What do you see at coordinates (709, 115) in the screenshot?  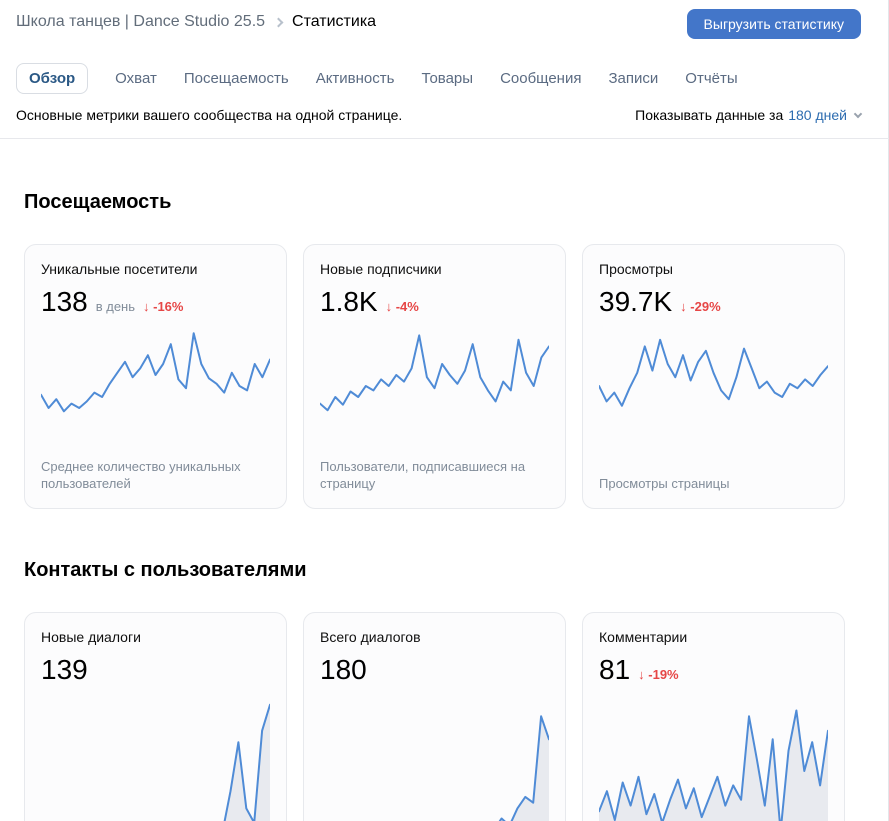 I see `period-label: Показывать данные за` at bounding box center [709, 115].